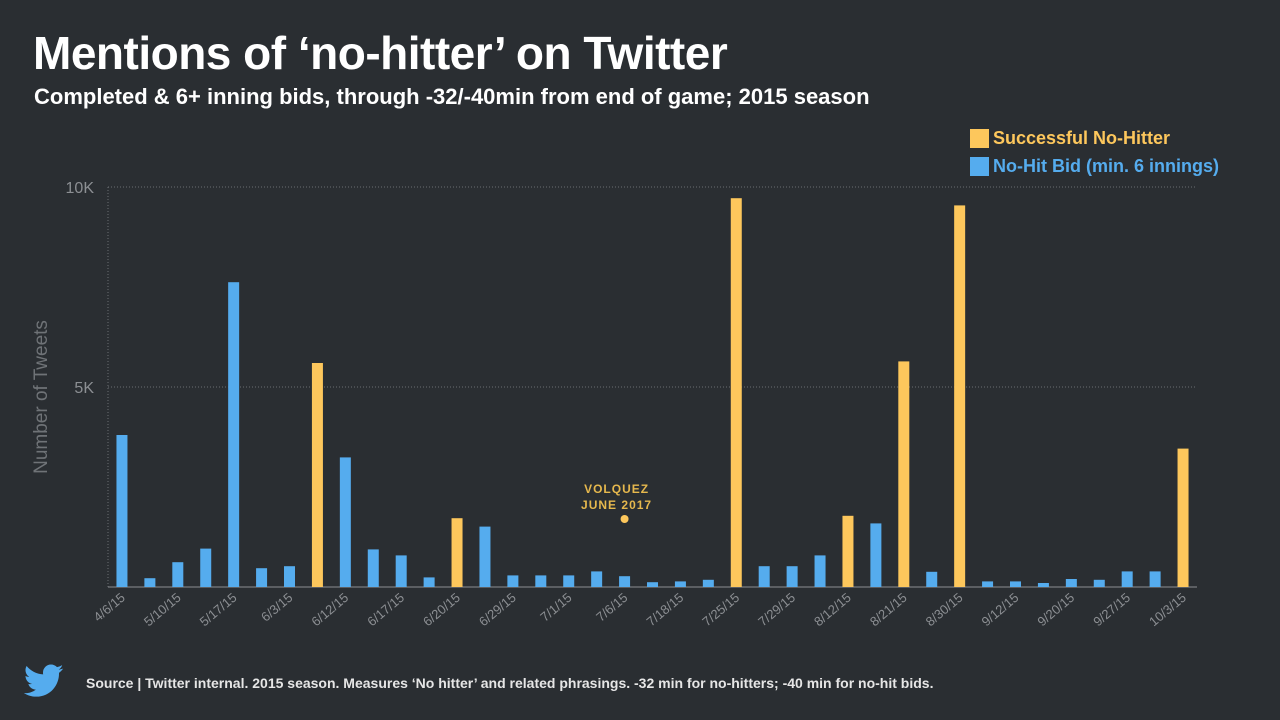  I want to click on x-tick-label: 6/29/15, so click(497, 609).